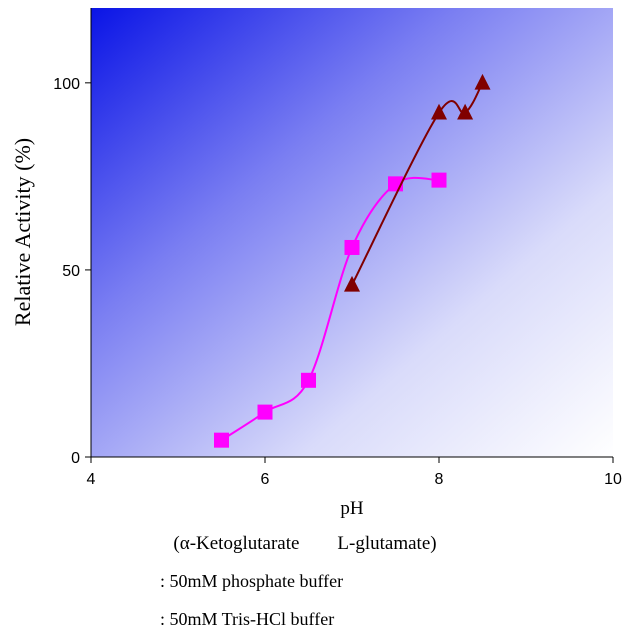 The width and height of the screenshot is (624, 637). What do you see at coordinates (352, 508) in the screenshot?
I see `x-axis-label: pH` at bounding box center [352, 508].